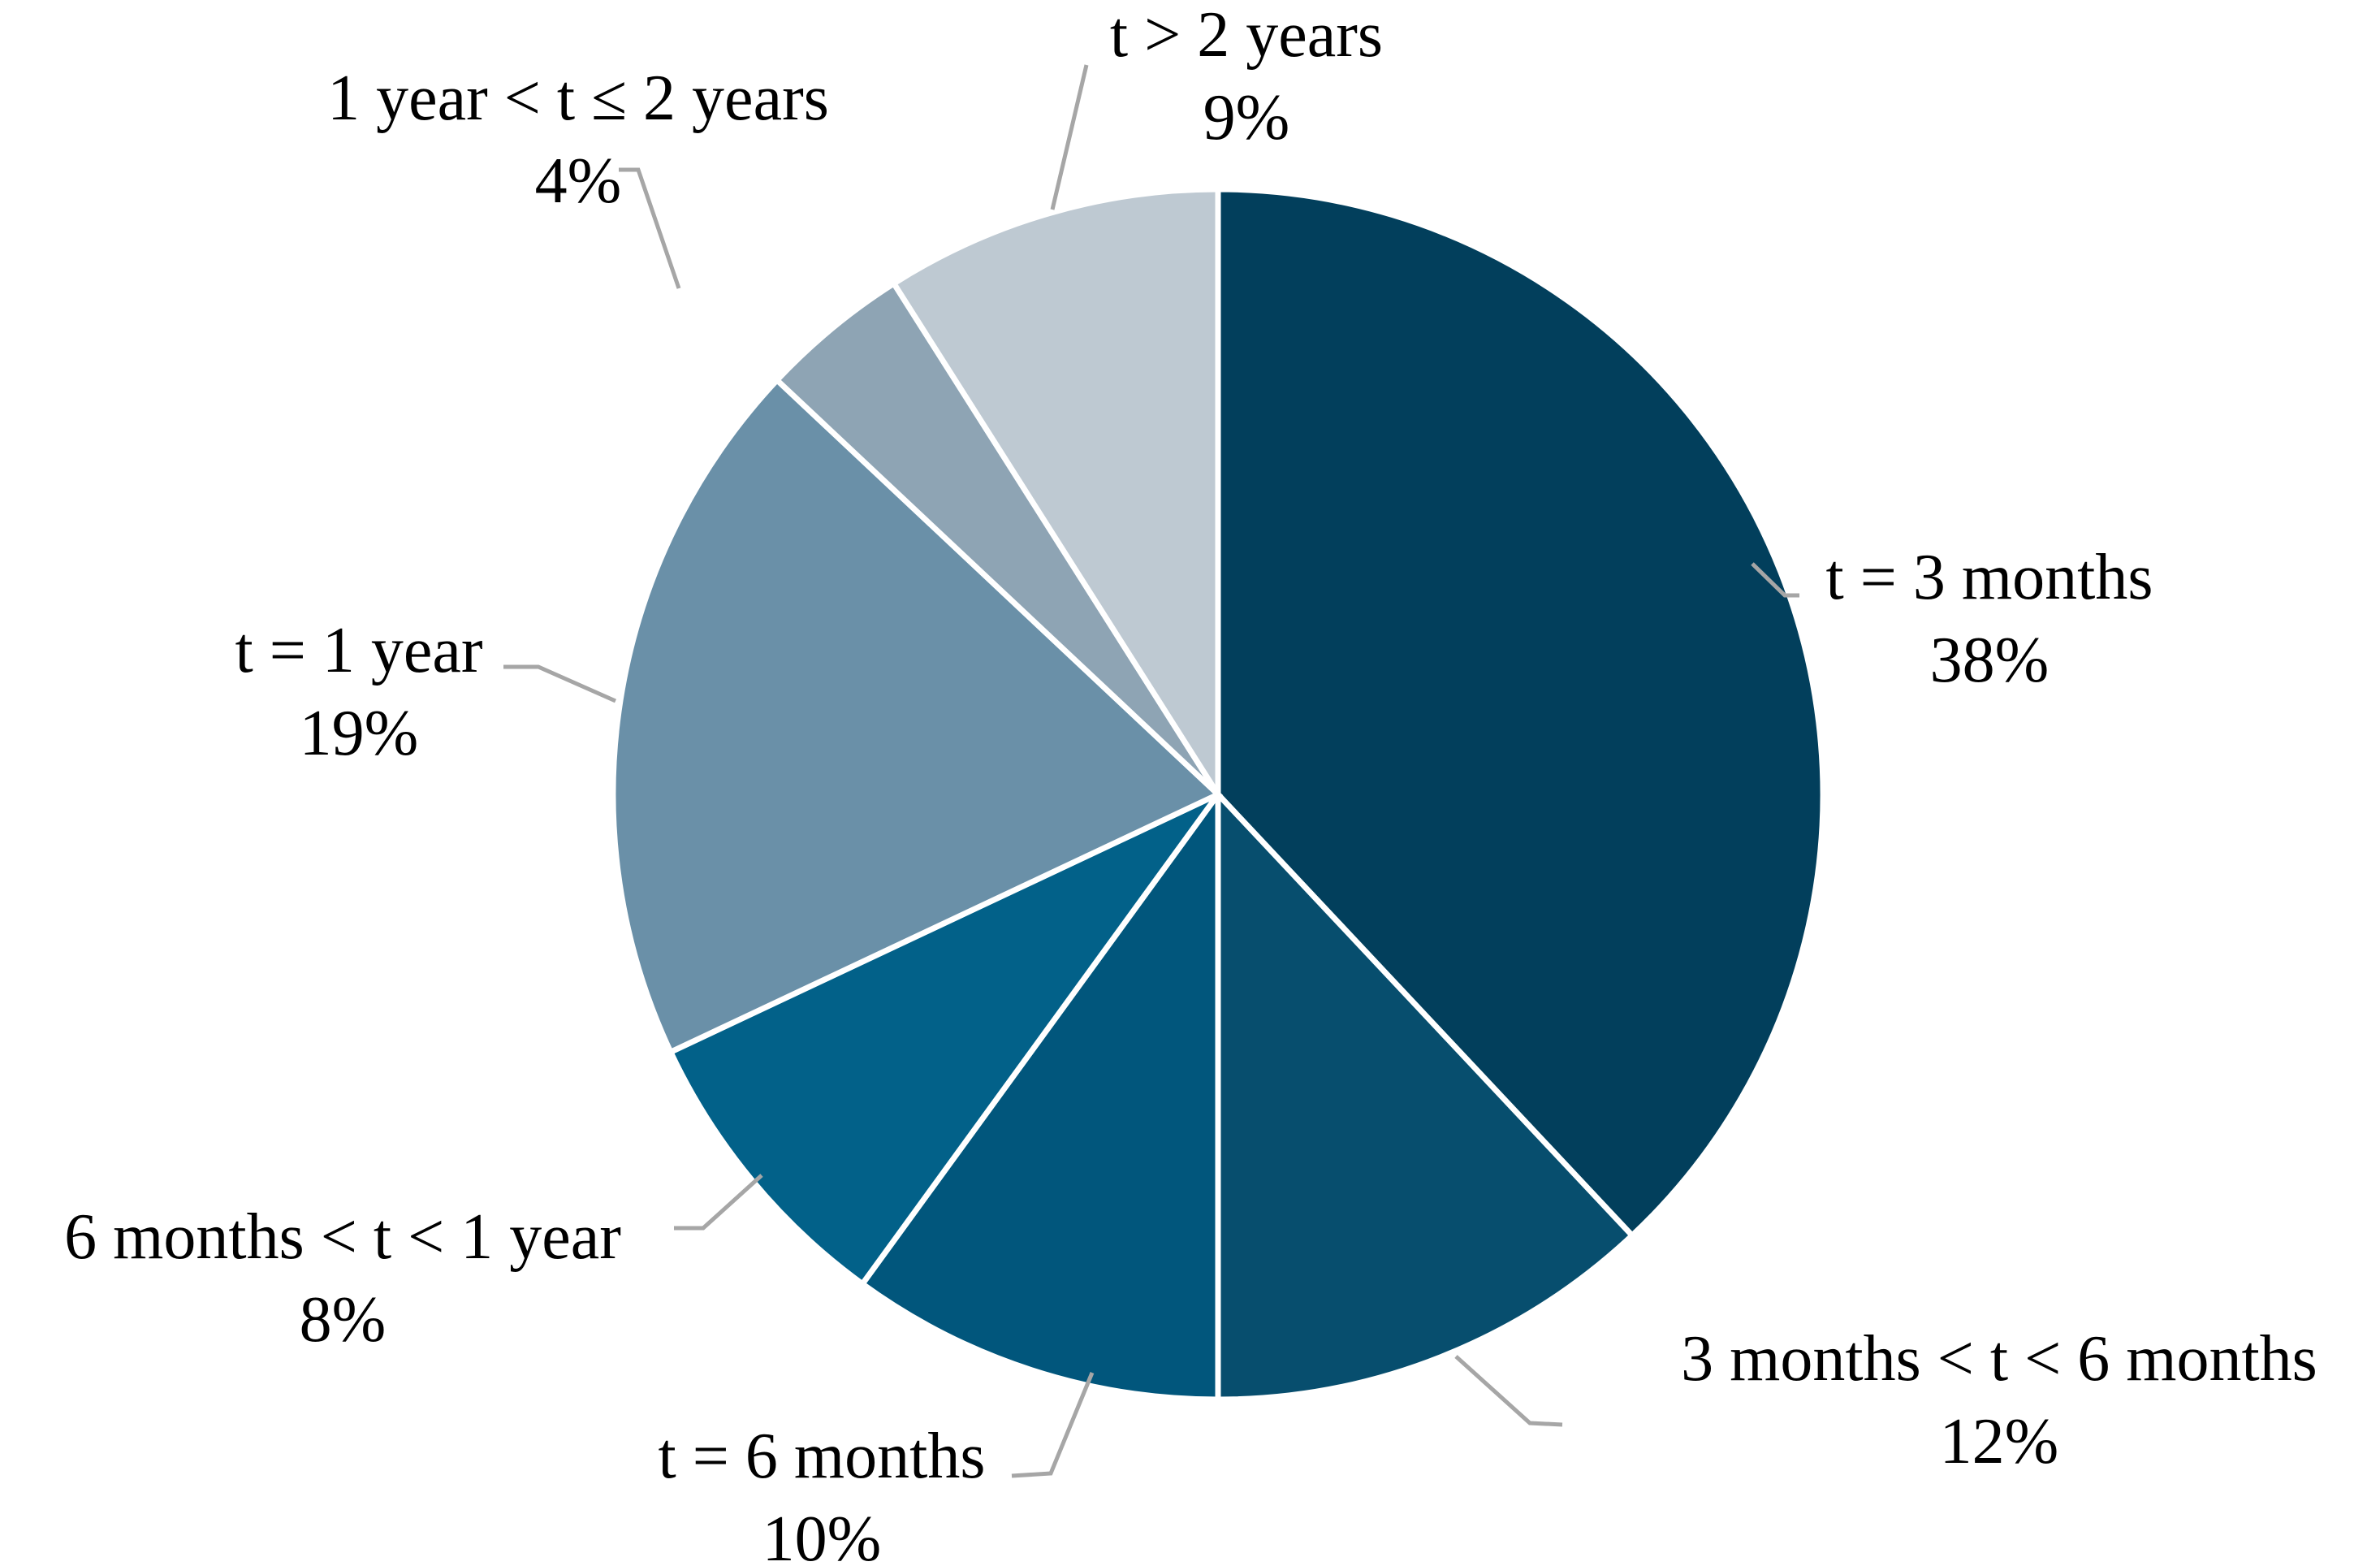 This screenshot has height=1566, width=2380. What do you see at coordinates (1999, 1400) in the screenshot?
I see `slice-label-3-to-6-months: 3 months < t < 6 months 12%` at bounding box center [1999, 1400].